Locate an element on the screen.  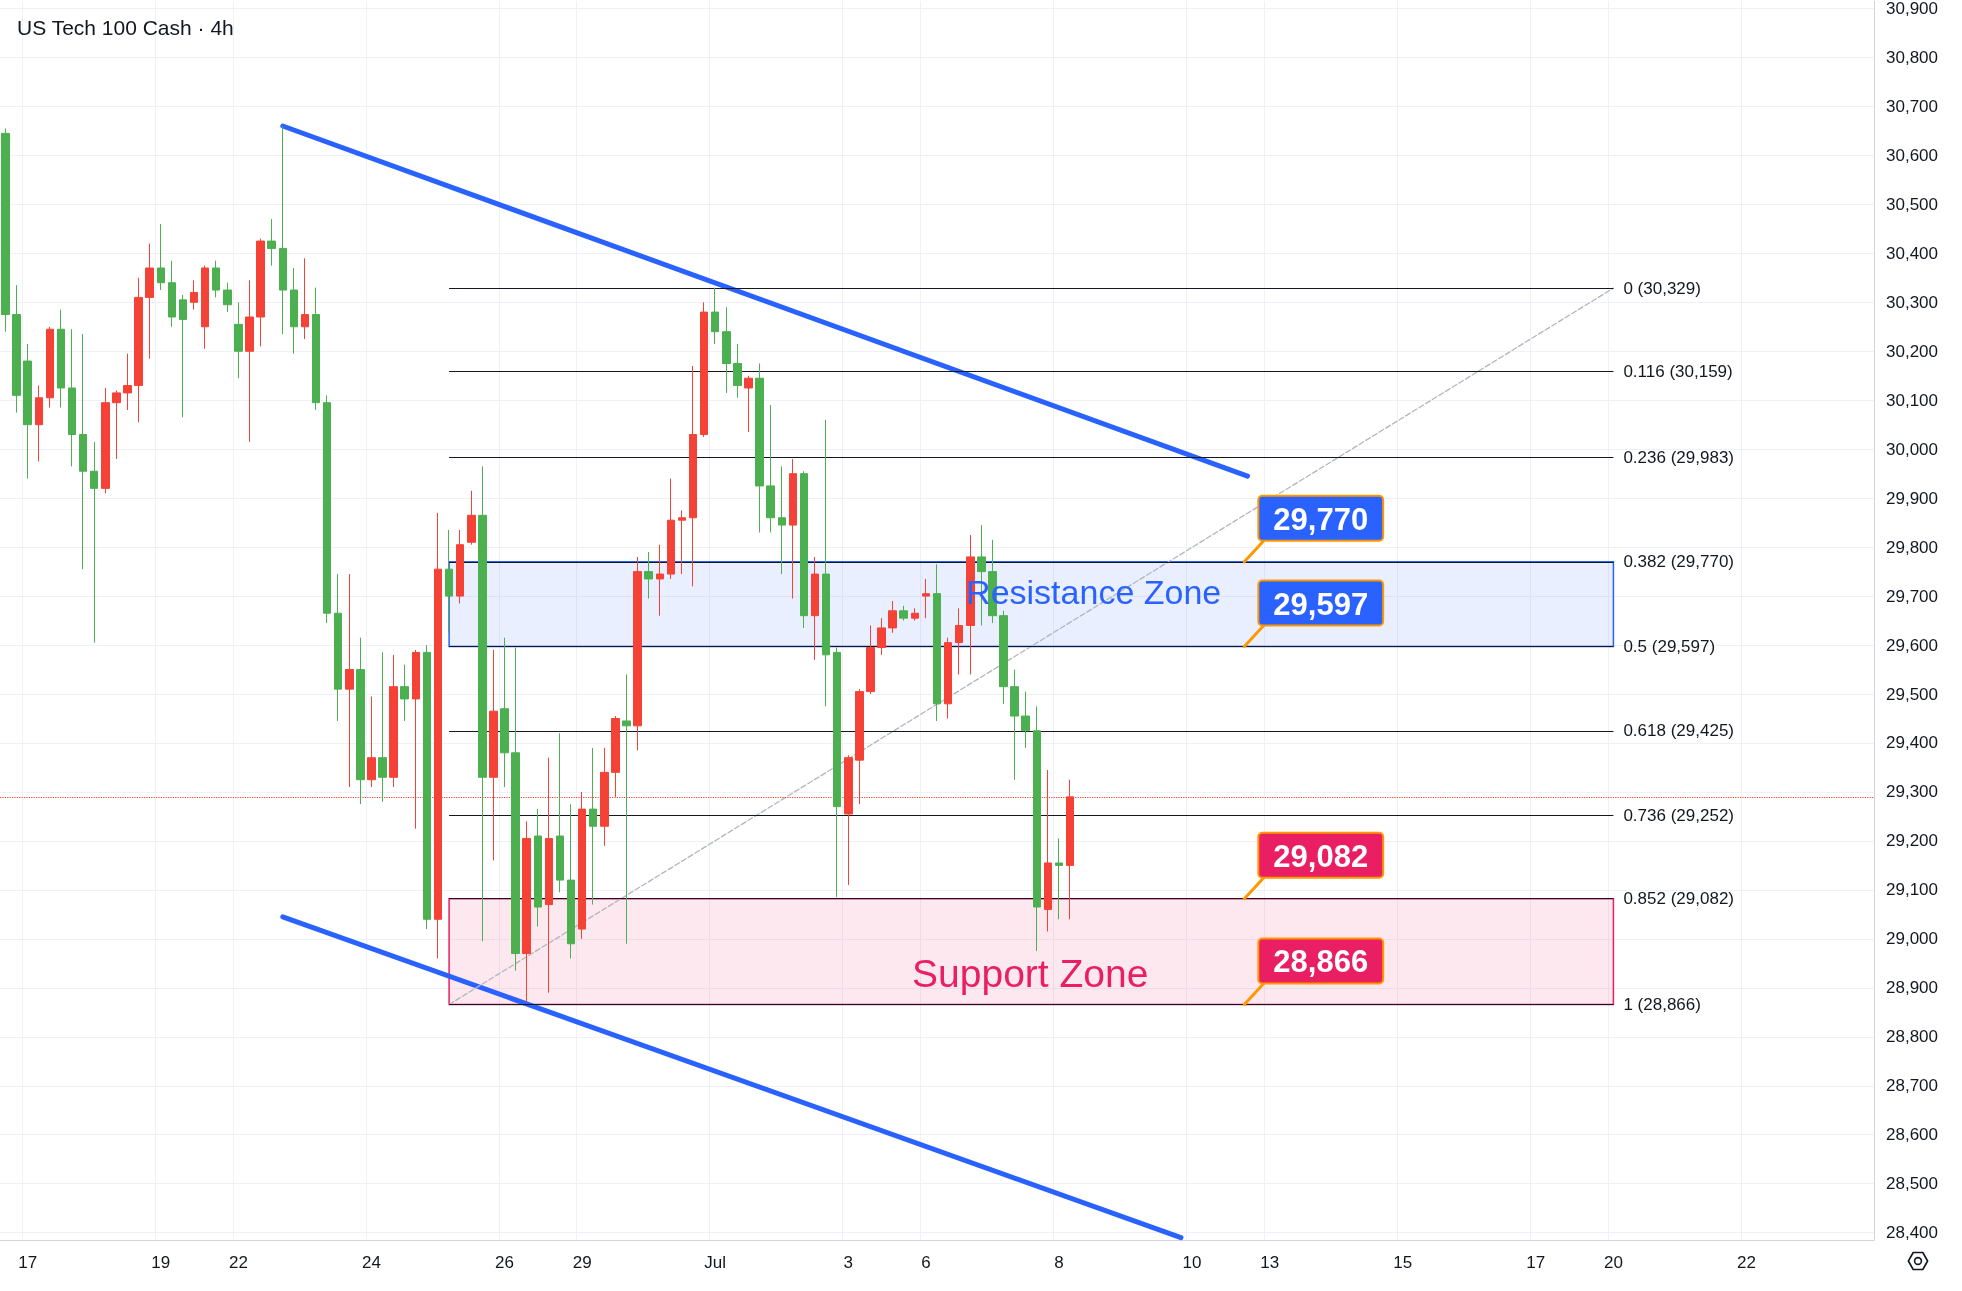
y-tick-label: 29,100 is located at coordinates (1912, 890).